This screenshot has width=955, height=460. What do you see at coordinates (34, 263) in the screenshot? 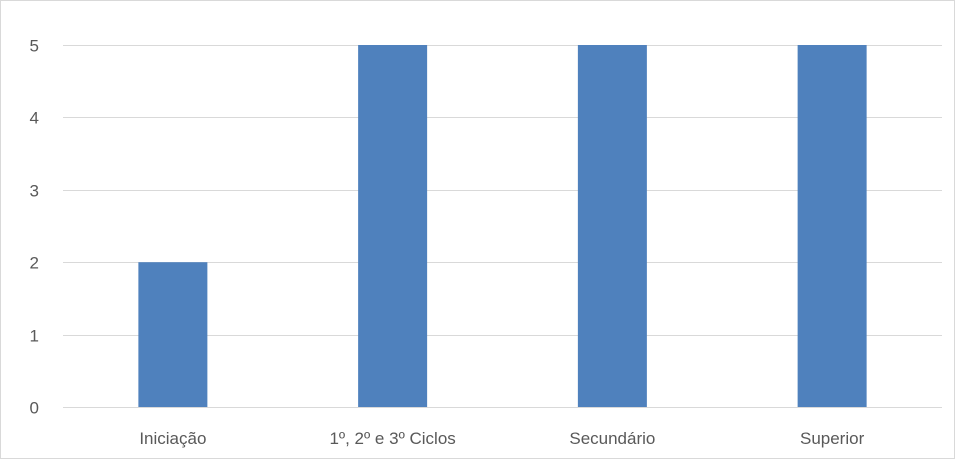
I see `y-tick-label: 2` at bounding box center [34, 263].